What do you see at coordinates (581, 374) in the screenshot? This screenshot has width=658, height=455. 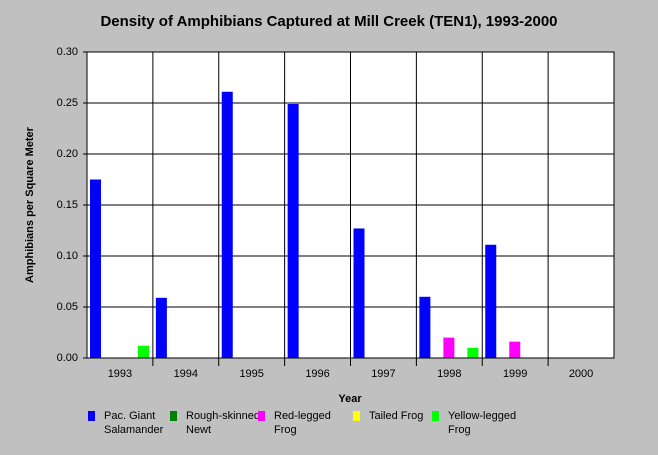 I see `x-tick-label: 2000` at bounding box center [581, 374].